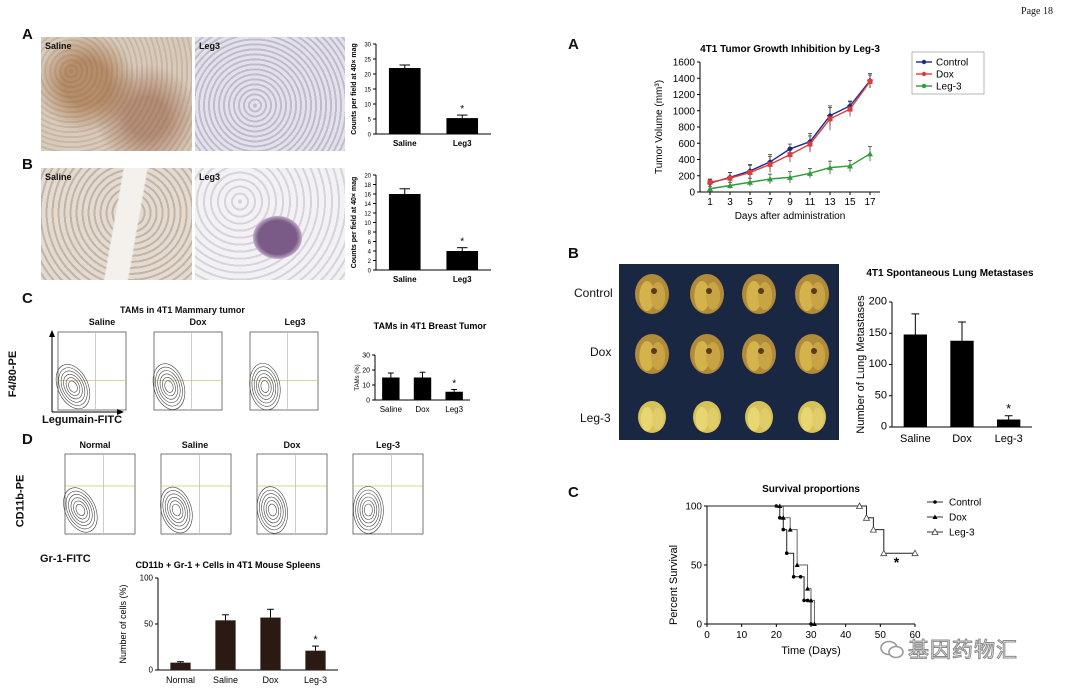  I want to click on histology-image-saline-b: Saline, so click(116, 224).